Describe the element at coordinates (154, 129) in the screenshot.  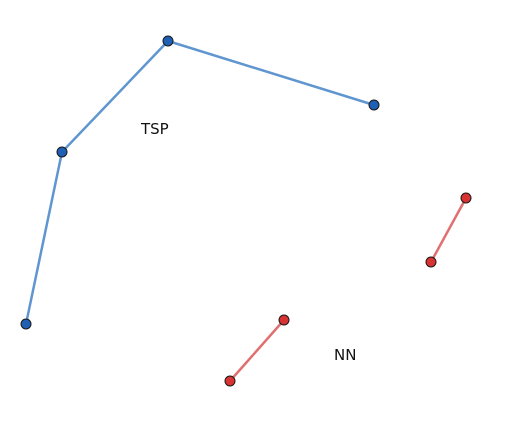
I see `tsp-label: TSP` at that location.